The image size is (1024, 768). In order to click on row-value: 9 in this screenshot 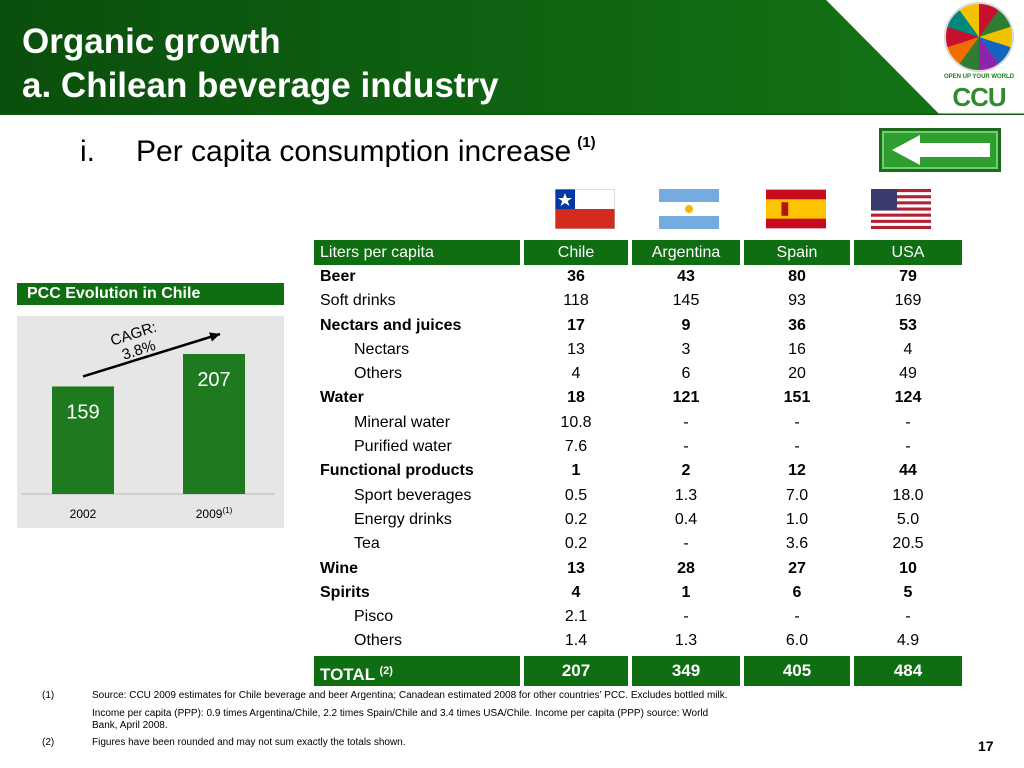, I will do `click(686, 325)`.